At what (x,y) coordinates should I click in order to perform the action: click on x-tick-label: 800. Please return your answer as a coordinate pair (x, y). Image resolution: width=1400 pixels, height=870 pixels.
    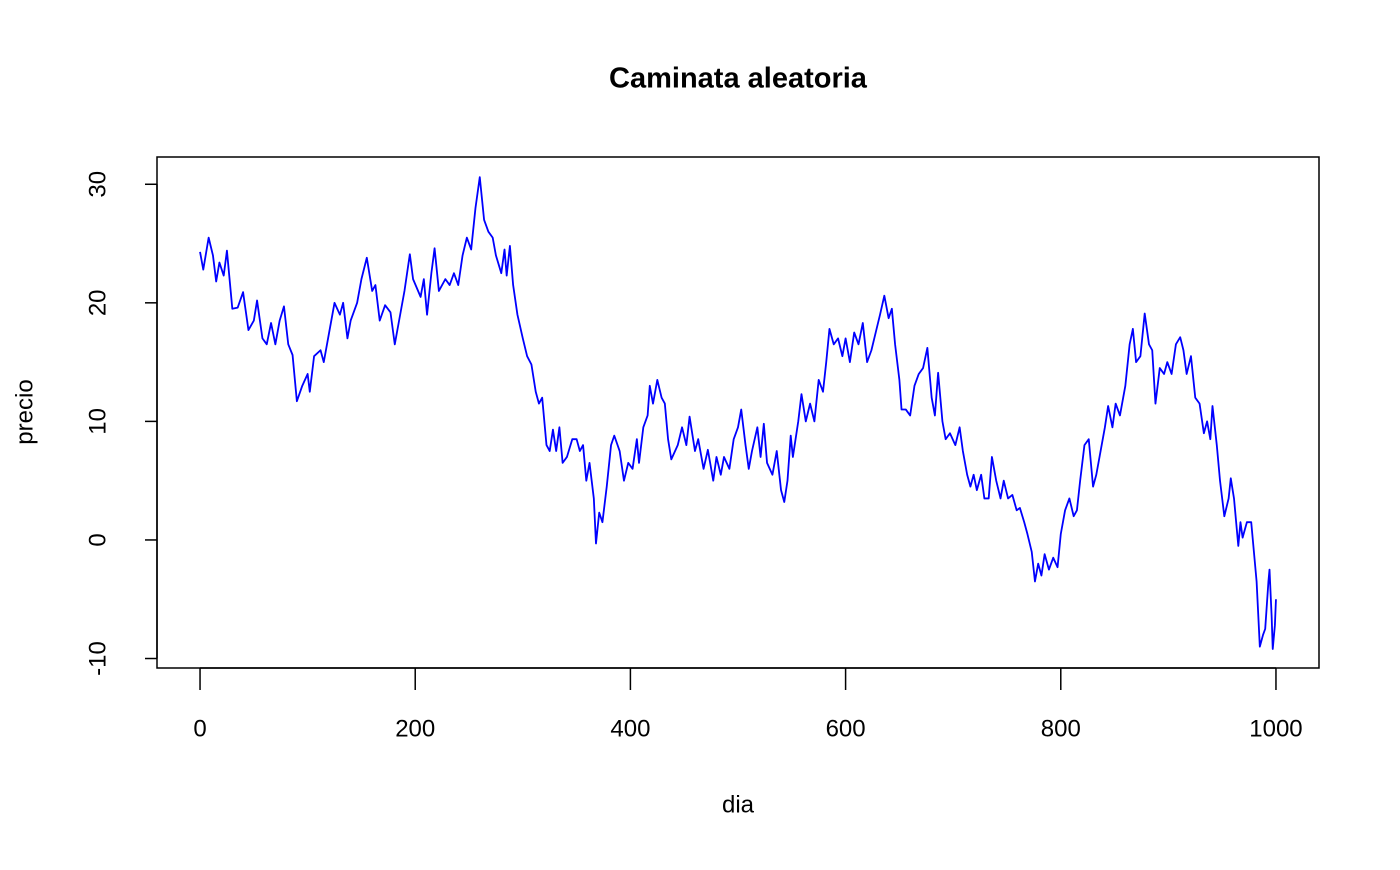
    Looking at the image, I should click on (1061, 728).